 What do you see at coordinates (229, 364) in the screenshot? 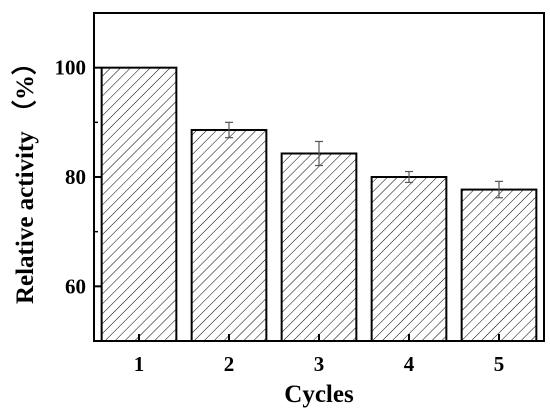
I see `x-tick-label: 2` at bounding box center [229, 364].